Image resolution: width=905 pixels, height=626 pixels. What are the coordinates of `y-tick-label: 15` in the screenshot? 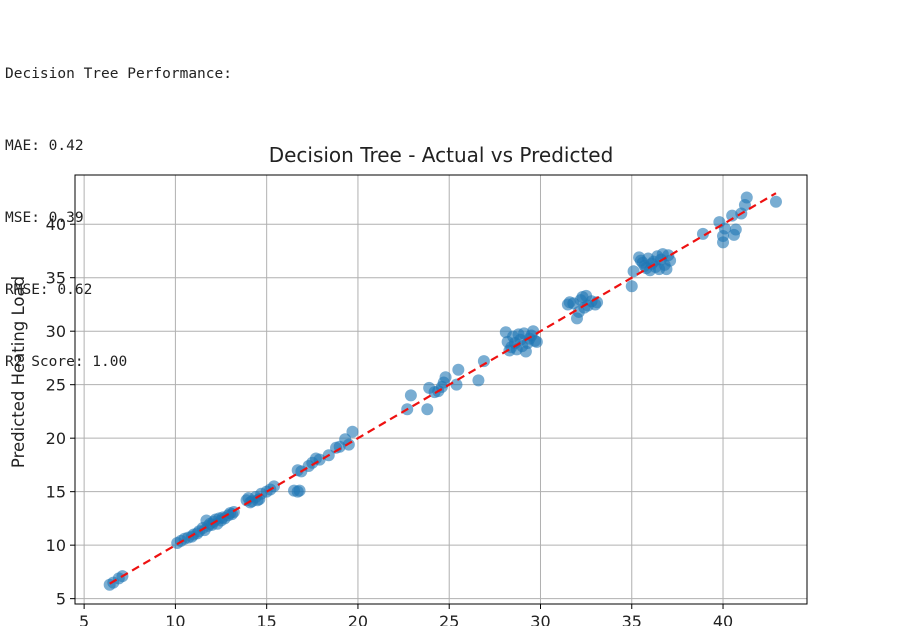 It's located at (56, 492).